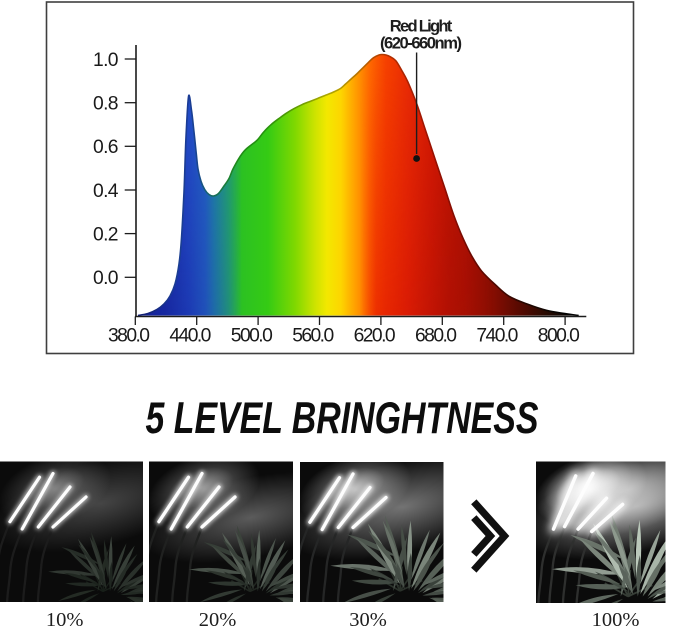  I want to click on svg-text: 800.0, so click(559, 336).